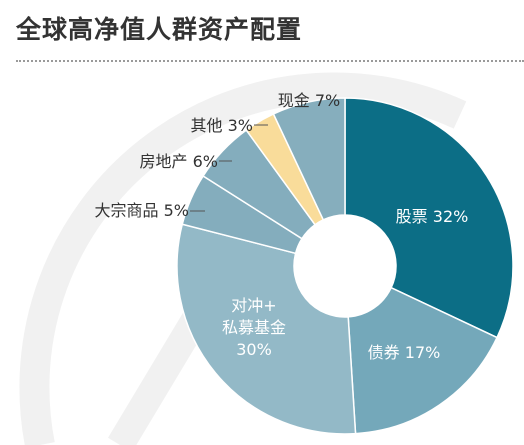  Describe the element at coordinates (159, 29) in the screenshot. I see `chart-title: 全球高净值人群资产配置` at that location.